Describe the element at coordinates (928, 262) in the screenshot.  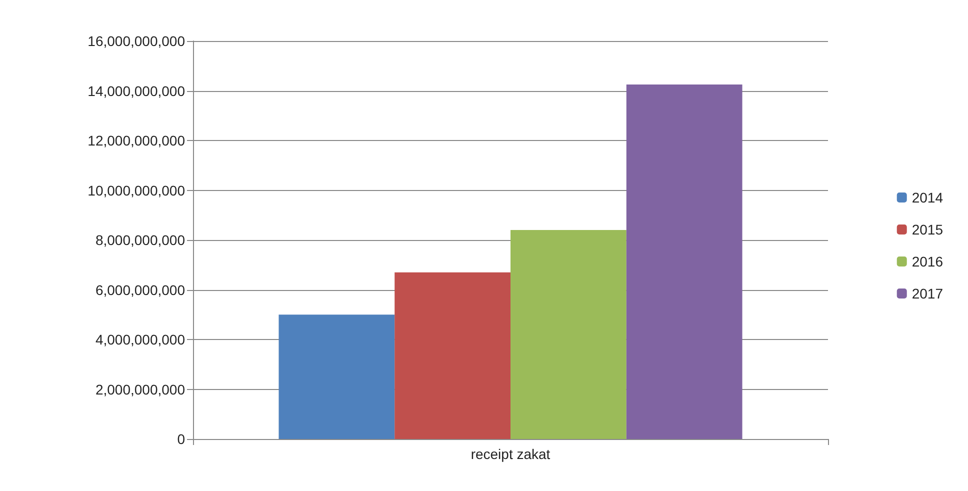
I see `legend-label: 2016` at that location.